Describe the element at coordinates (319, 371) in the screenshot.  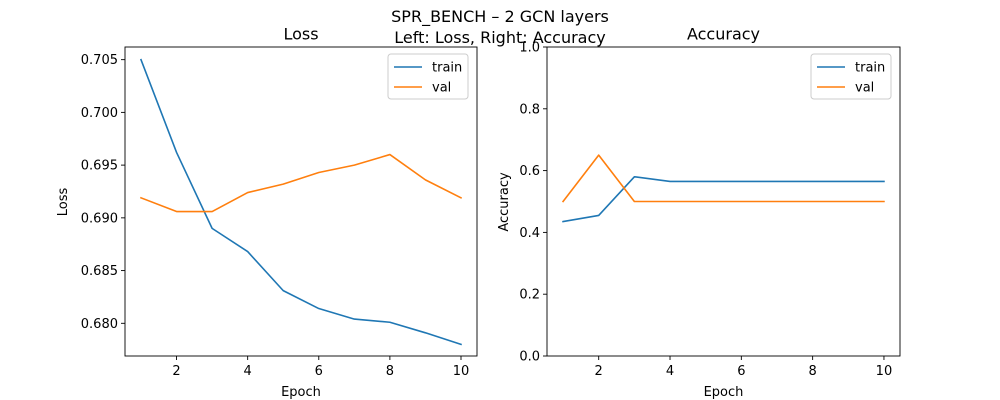
I see `loss-xtick-label: 6` at that location.